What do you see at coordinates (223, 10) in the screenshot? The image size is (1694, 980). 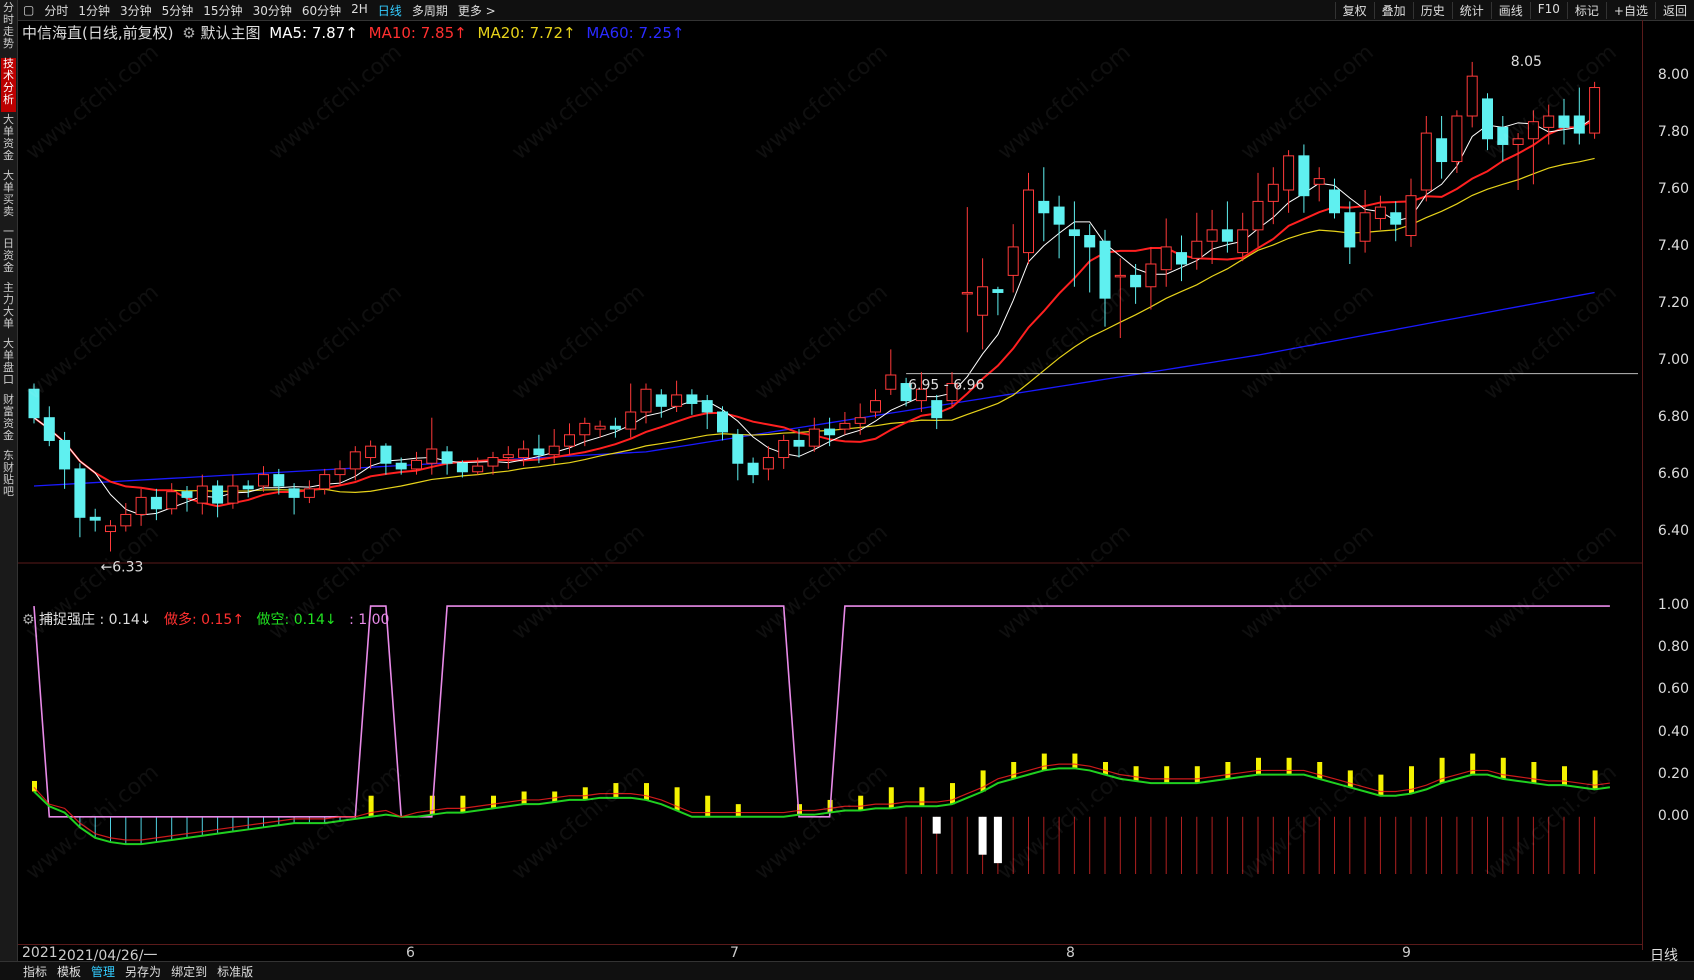 I see `tab-period-4: 15分钟` at bounding box center [223, 10].